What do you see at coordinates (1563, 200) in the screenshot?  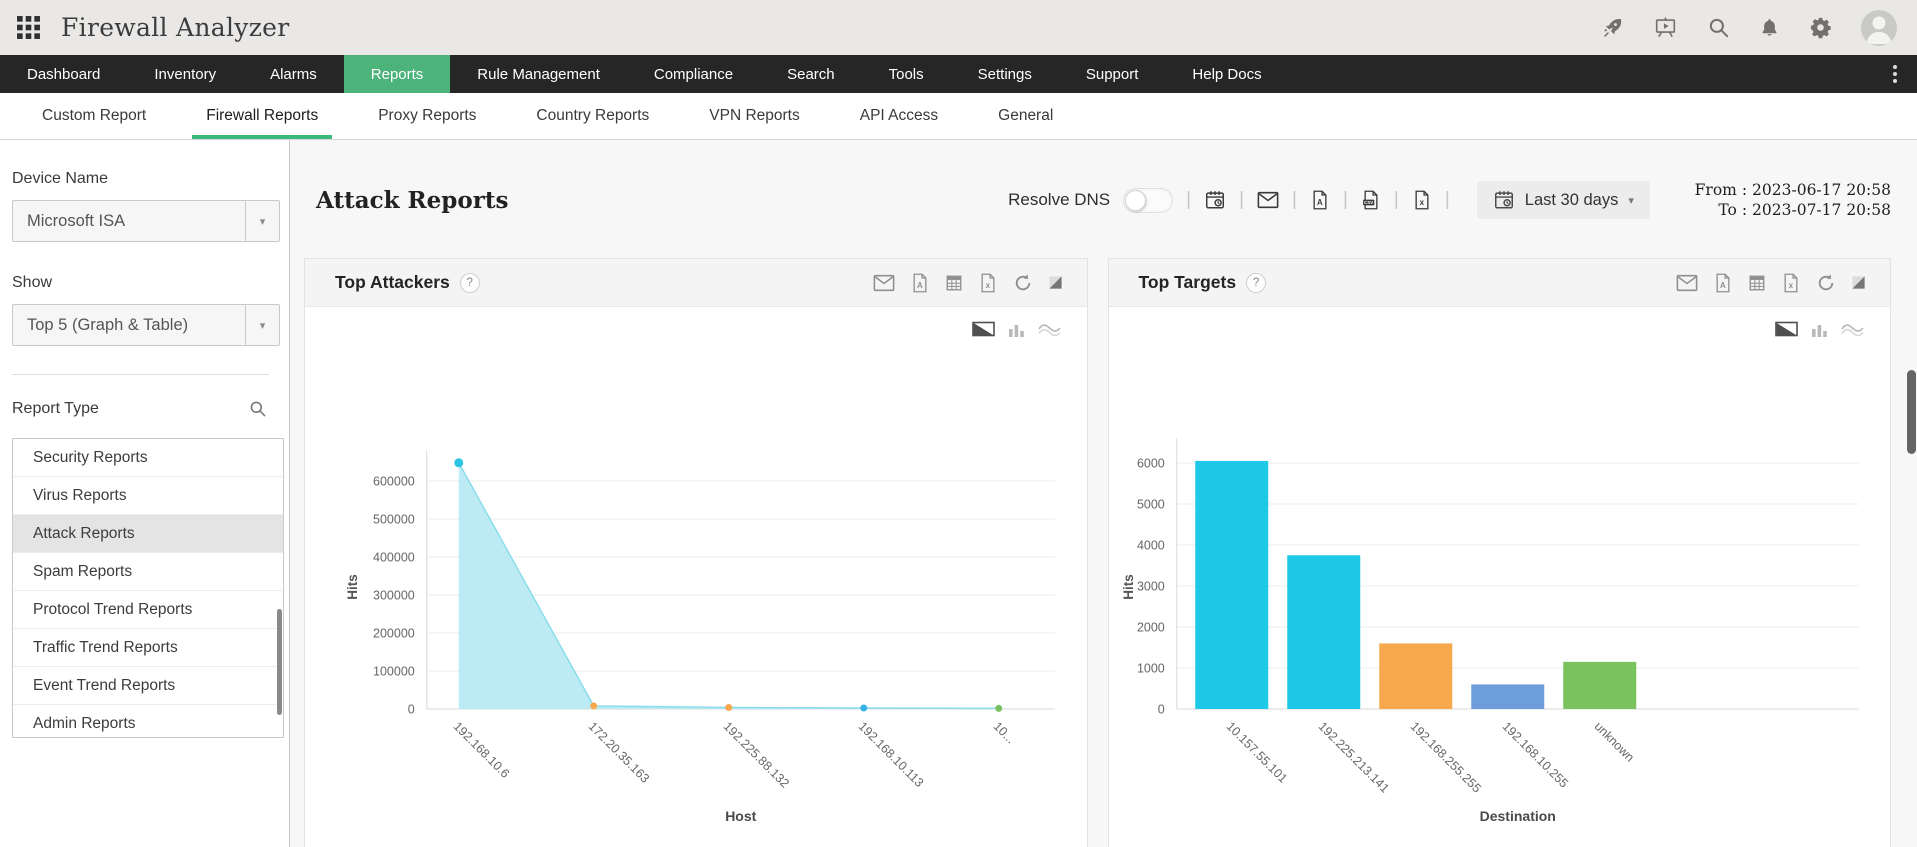 I see `period-selector-button: Last 30 days ▾` at bounding box center [1563, 200].